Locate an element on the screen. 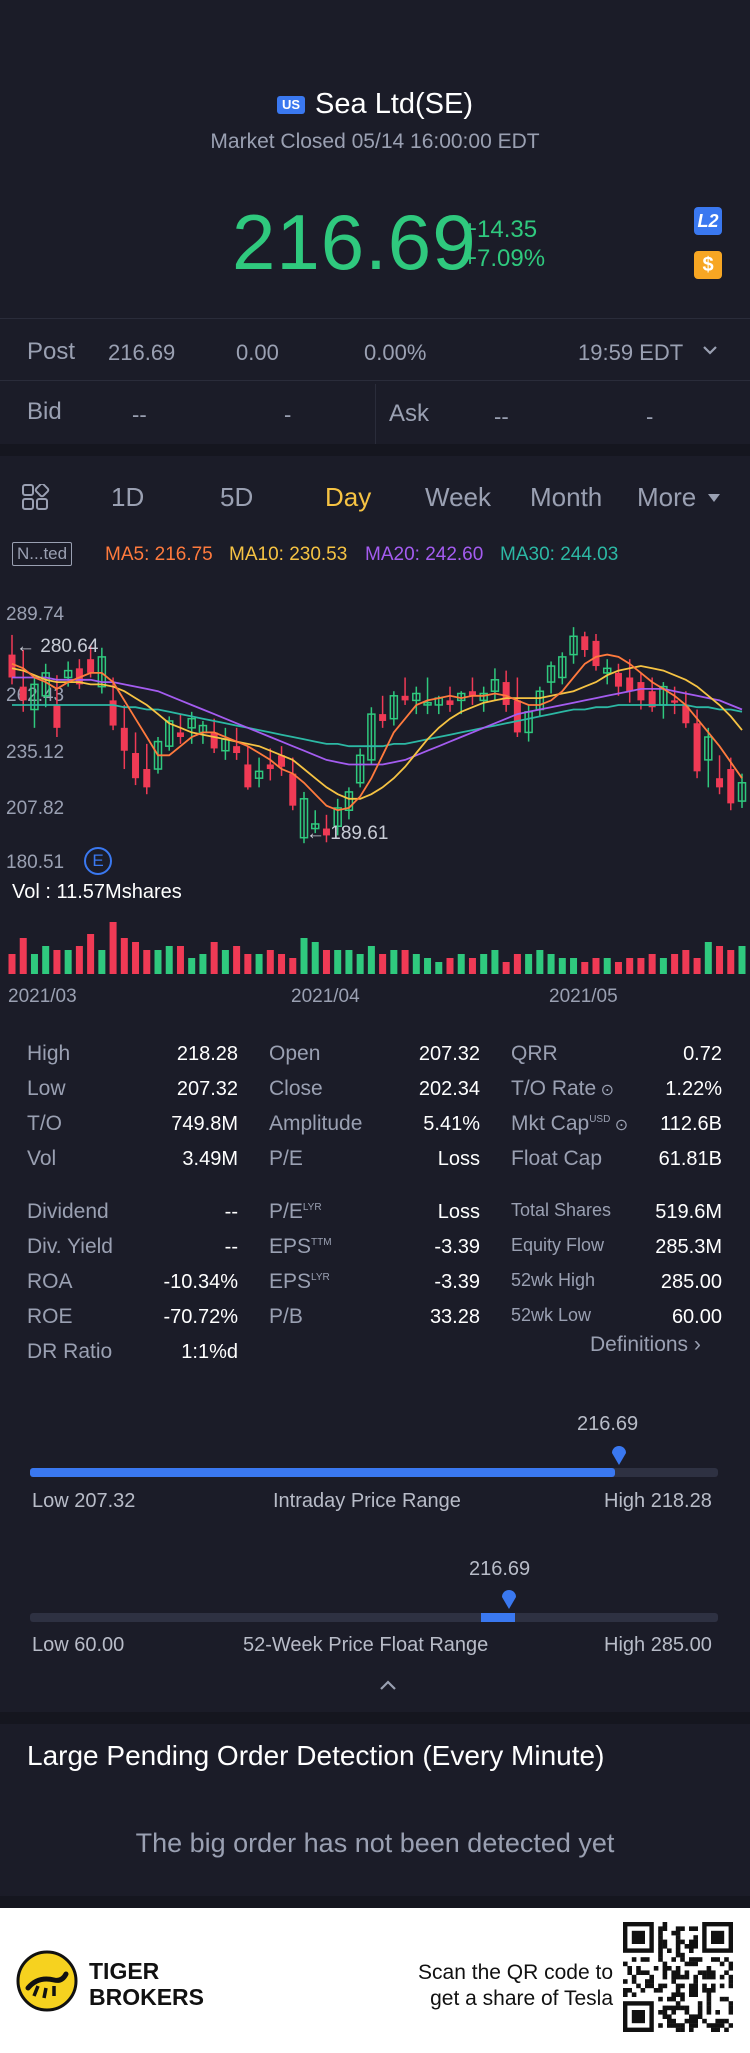  definitions-link: Definitions › is located at coordinates (645, 1344).